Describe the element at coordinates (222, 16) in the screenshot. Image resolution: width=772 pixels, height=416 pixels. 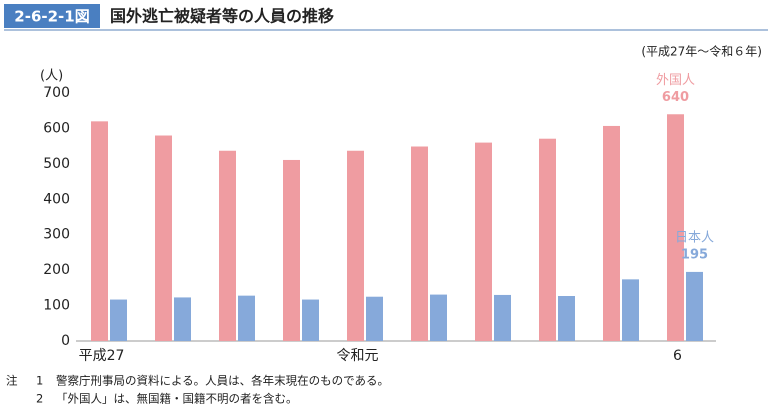
I see `chart-title: 国外逃亡被疑者等の人員の推移` at that location.